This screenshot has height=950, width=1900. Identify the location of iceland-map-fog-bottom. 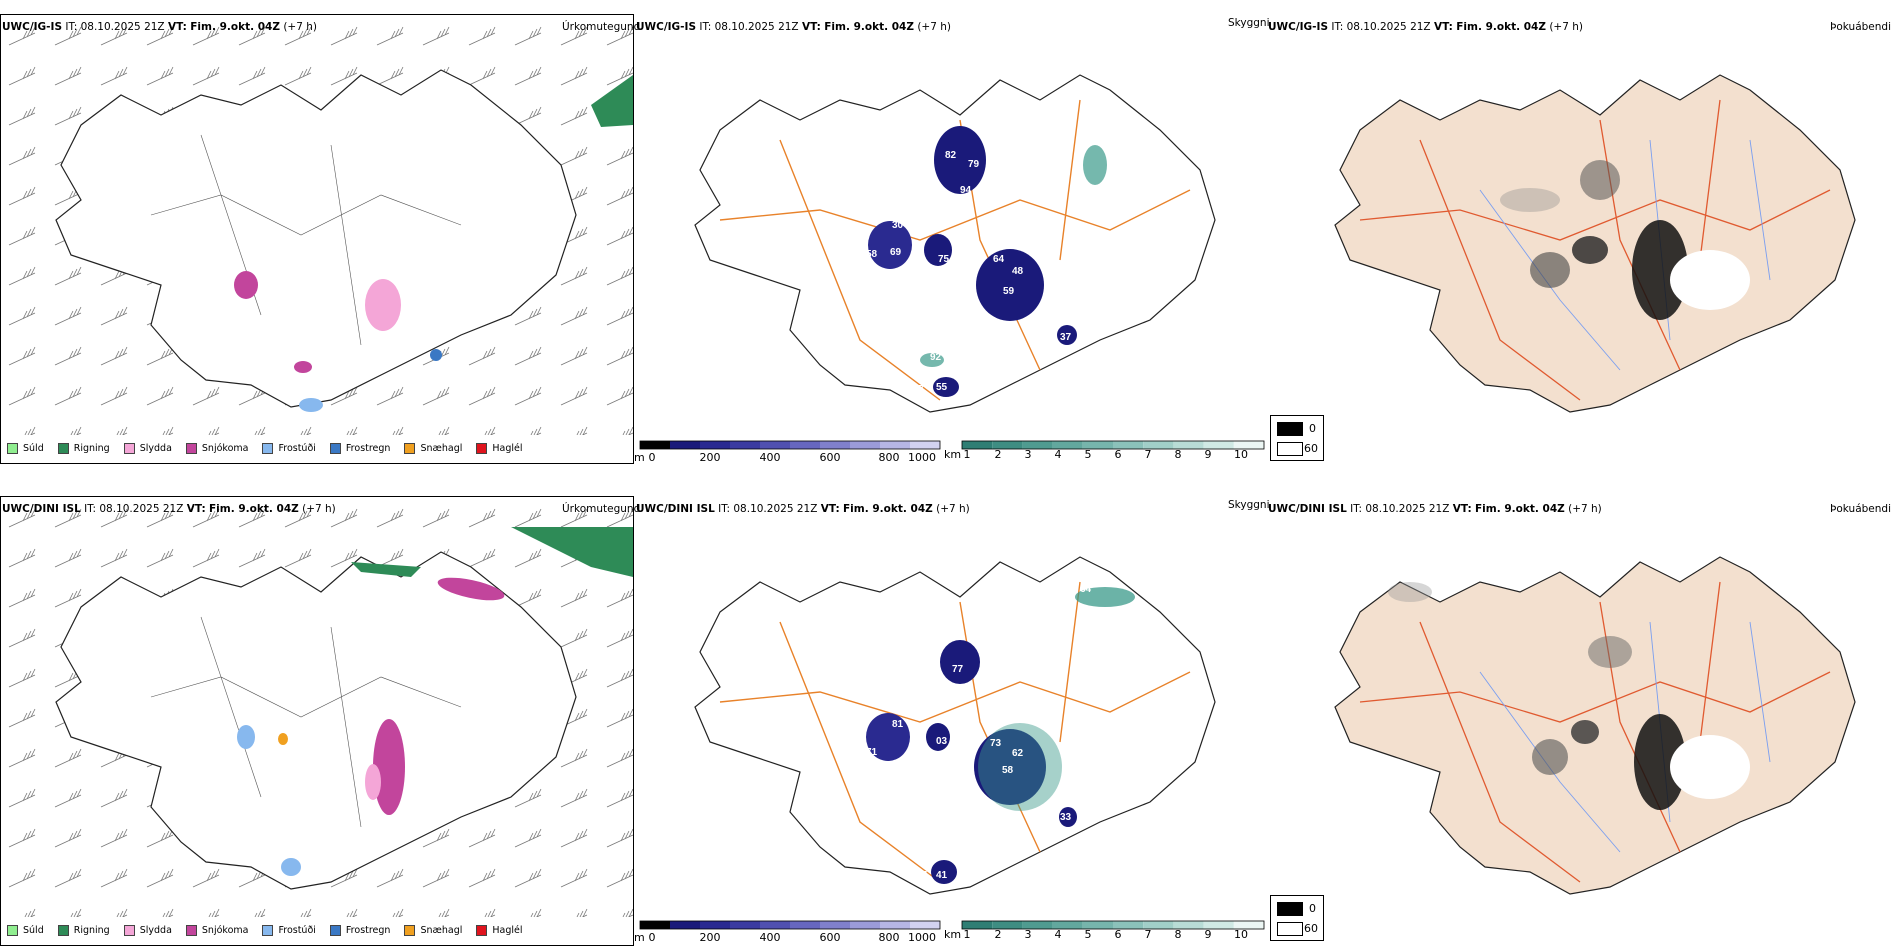
(1595, 725).